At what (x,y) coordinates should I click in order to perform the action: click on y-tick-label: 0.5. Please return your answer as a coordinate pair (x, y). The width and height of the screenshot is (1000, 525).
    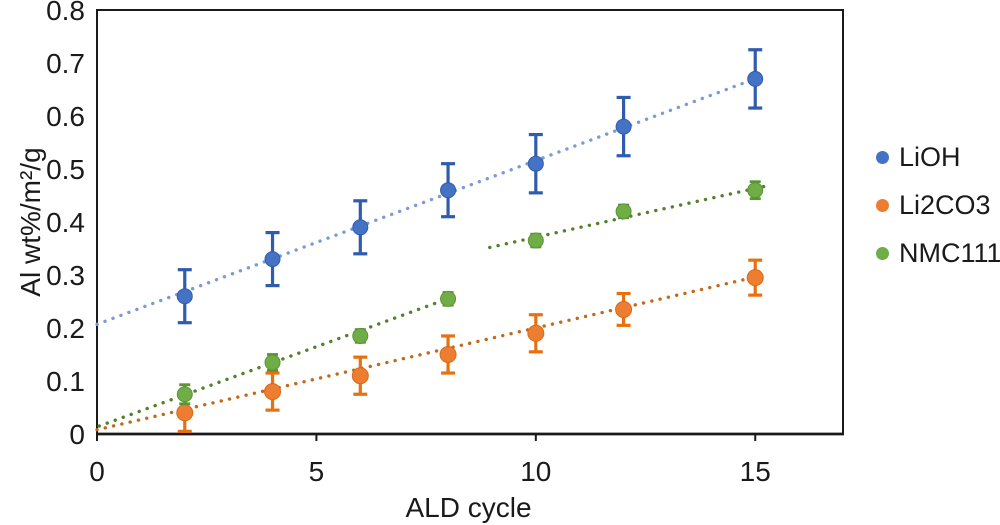
    Looking at the image, I should click on (65, 169).